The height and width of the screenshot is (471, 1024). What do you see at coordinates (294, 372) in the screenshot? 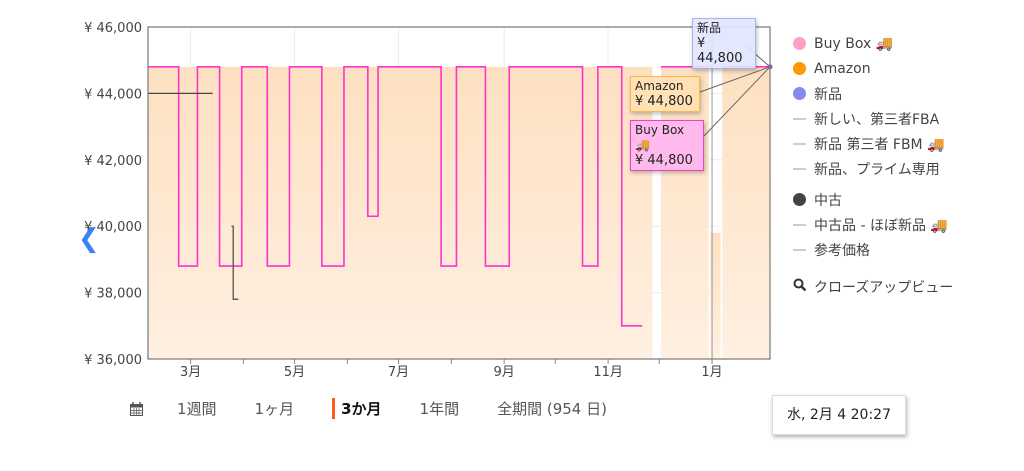
I see `x-tick-label: 5月` at bounding box center [294, 372].